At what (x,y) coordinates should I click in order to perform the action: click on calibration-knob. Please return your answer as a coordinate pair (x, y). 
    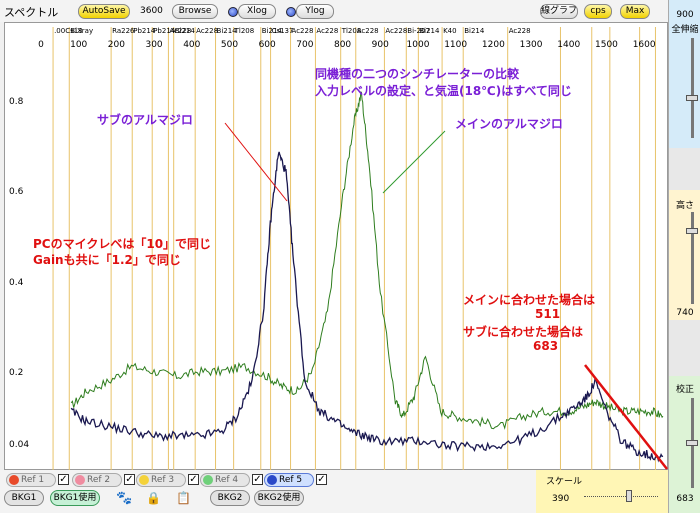
    Looking at the image, I should click on (692, 443).